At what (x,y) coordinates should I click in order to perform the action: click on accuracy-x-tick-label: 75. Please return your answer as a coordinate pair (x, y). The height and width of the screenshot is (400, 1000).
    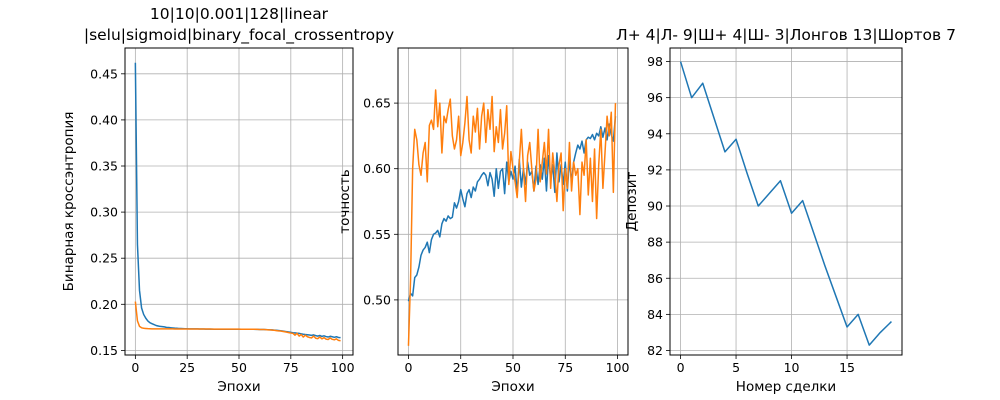
    Looking at the image, I should click on (565, 367).